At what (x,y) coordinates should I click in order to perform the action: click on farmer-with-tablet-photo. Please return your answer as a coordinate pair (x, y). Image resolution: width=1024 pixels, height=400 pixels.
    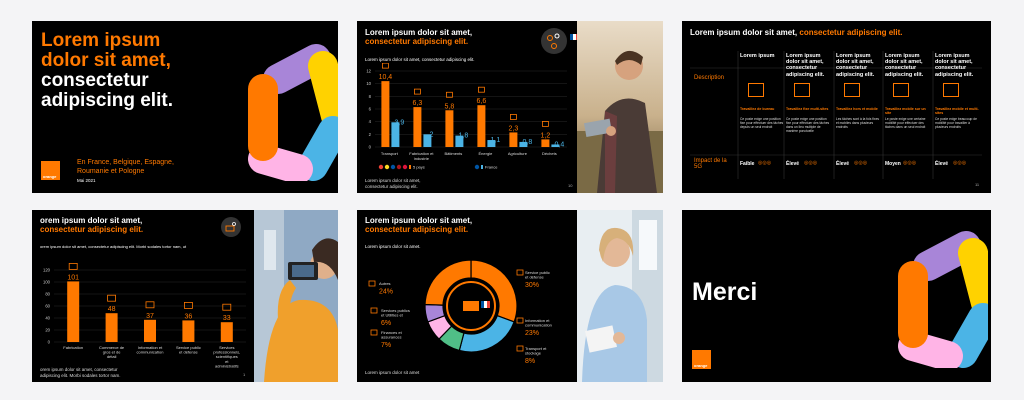
    Looking at the image, I should click on (620, 107).